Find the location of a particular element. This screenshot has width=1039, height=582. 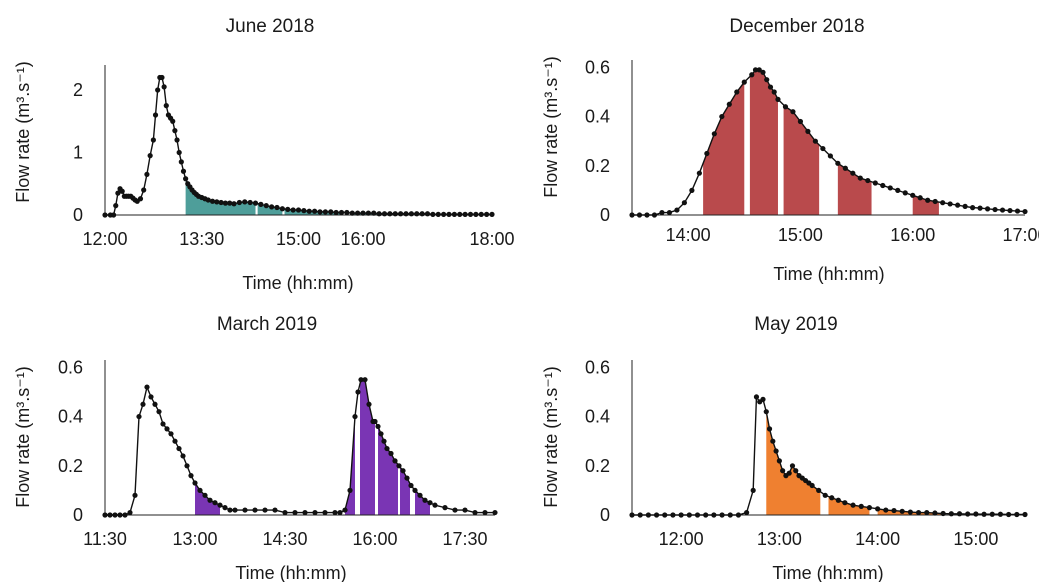

x-tick-label: 16:00 is located at coordinates (362, 239).